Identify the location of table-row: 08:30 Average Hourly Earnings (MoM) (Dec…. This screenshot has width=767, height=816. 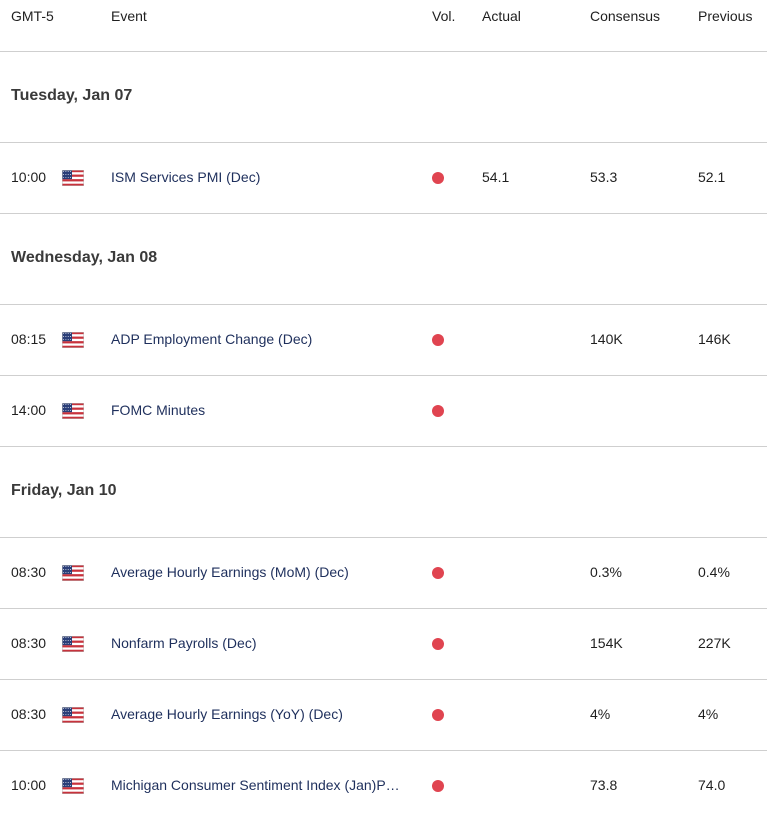
(383, 573).